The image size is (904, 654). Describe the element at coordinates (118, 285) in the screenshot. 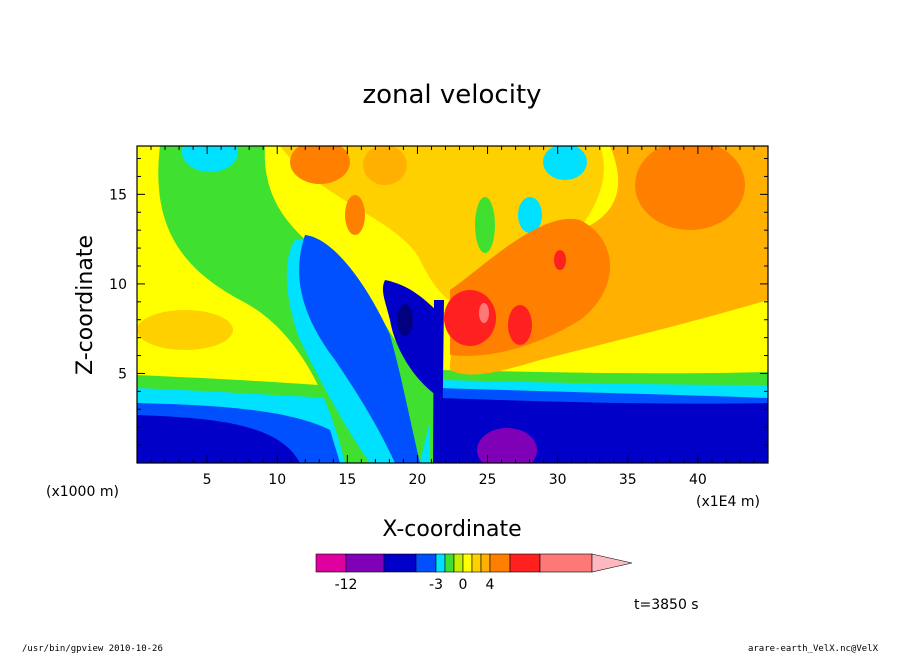

I see `y-tick-label: 10` at that location.